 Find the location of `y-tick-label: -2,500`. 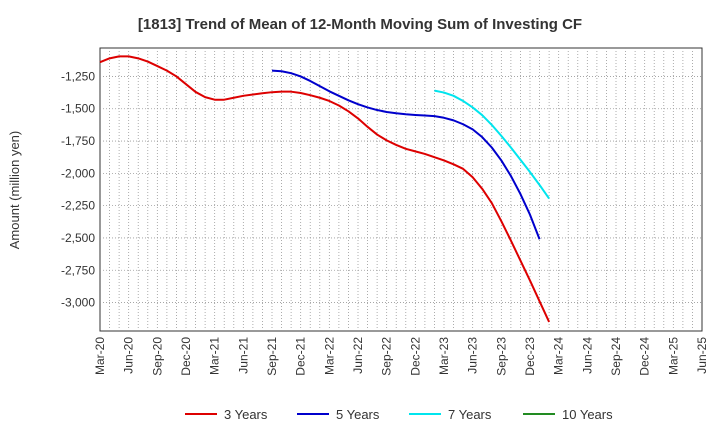

y-tick-label: -2,500 is located at coordinates (78, 238).